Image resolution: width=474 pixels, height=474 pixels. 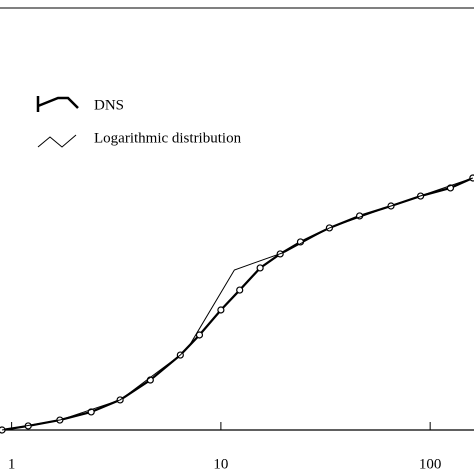 What do you see at coordinates (430, 464) in the screenshot?
I see `x-tick-label: 100` at bounding box center [430, 464].